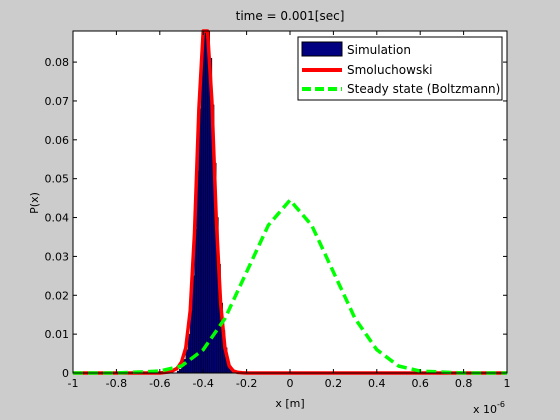 The width and height of the screenshot is (560, 420). What do you see at coordinates (246, 383) in the screenshot?
I see `x-tick-label-4: -0.2` at bounding box center [246, 383].